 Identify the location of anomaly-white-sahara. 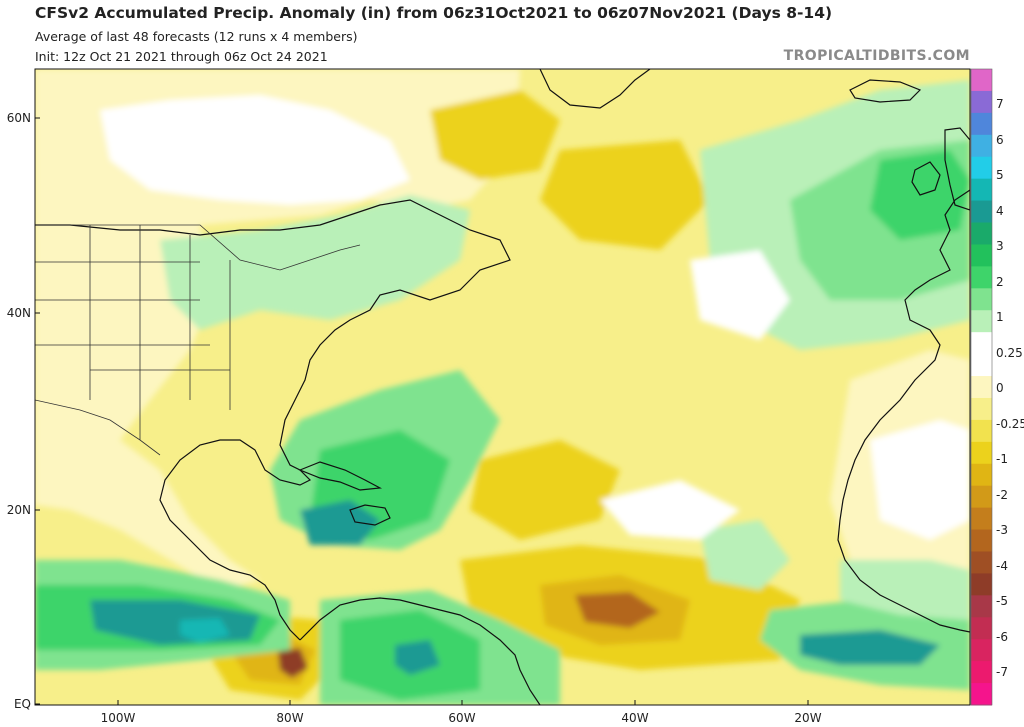
(920, 480).